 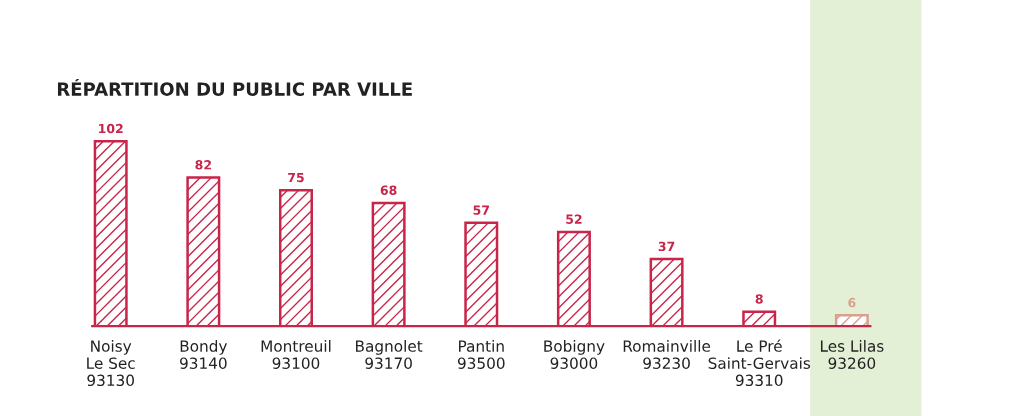 What do you see at coordinates (204, 354) in the screenshot?
I see `x-tick-label: Bondy 93140` at bounding box center [204, 354].